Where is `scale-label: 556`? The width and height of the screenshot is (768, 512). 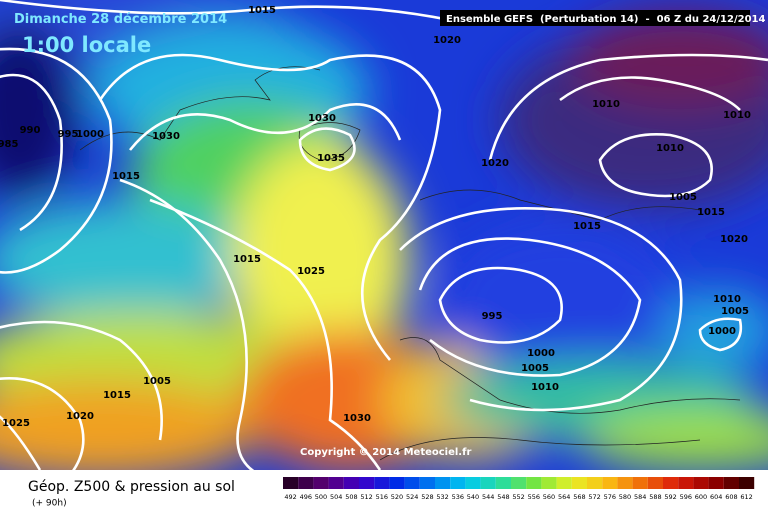
scale-label: 556 is located at coordinates (534, 497).